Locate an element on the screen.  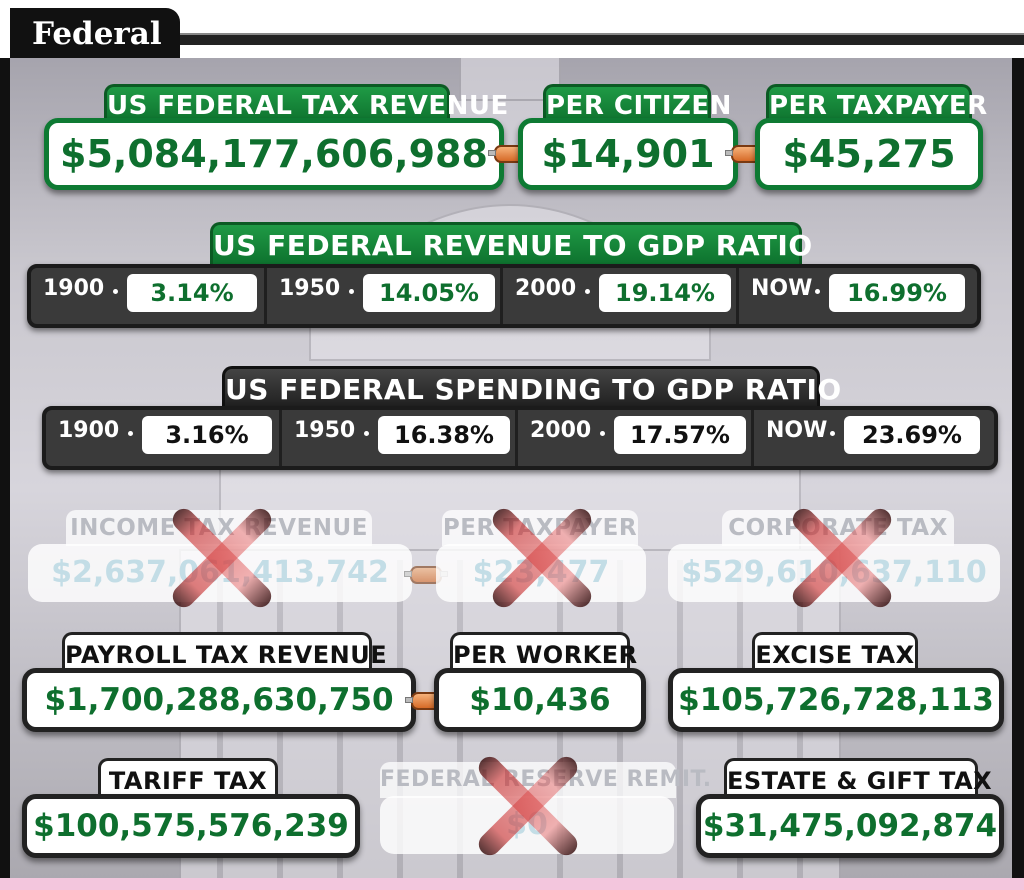
excise-tax-value: $105,726,728,113 is located at coordinates (836, 700).